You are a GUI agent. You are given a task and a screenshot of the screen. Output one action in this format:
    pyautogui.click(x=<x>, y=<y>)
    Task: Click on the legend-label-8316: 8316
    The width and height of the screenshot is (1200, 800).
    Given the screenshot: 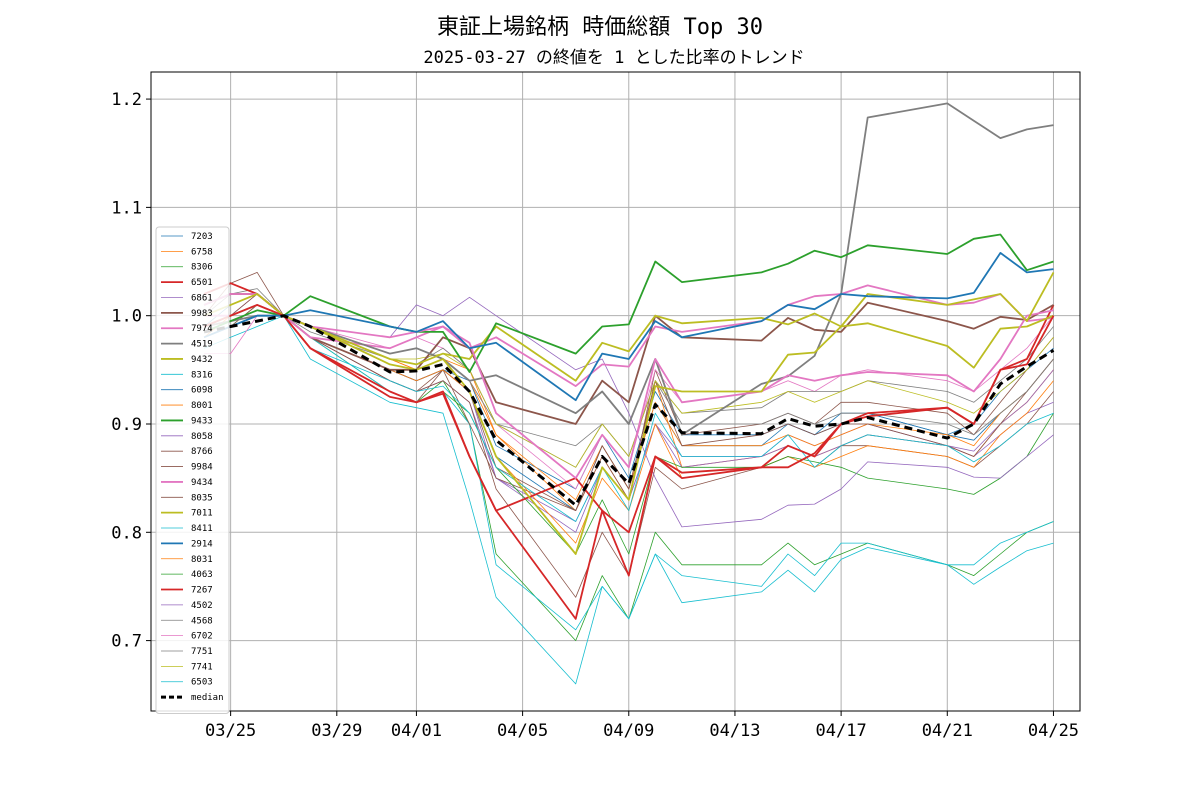 What is the action you would take?
    pyautogui.click(x=202, y=375)
    